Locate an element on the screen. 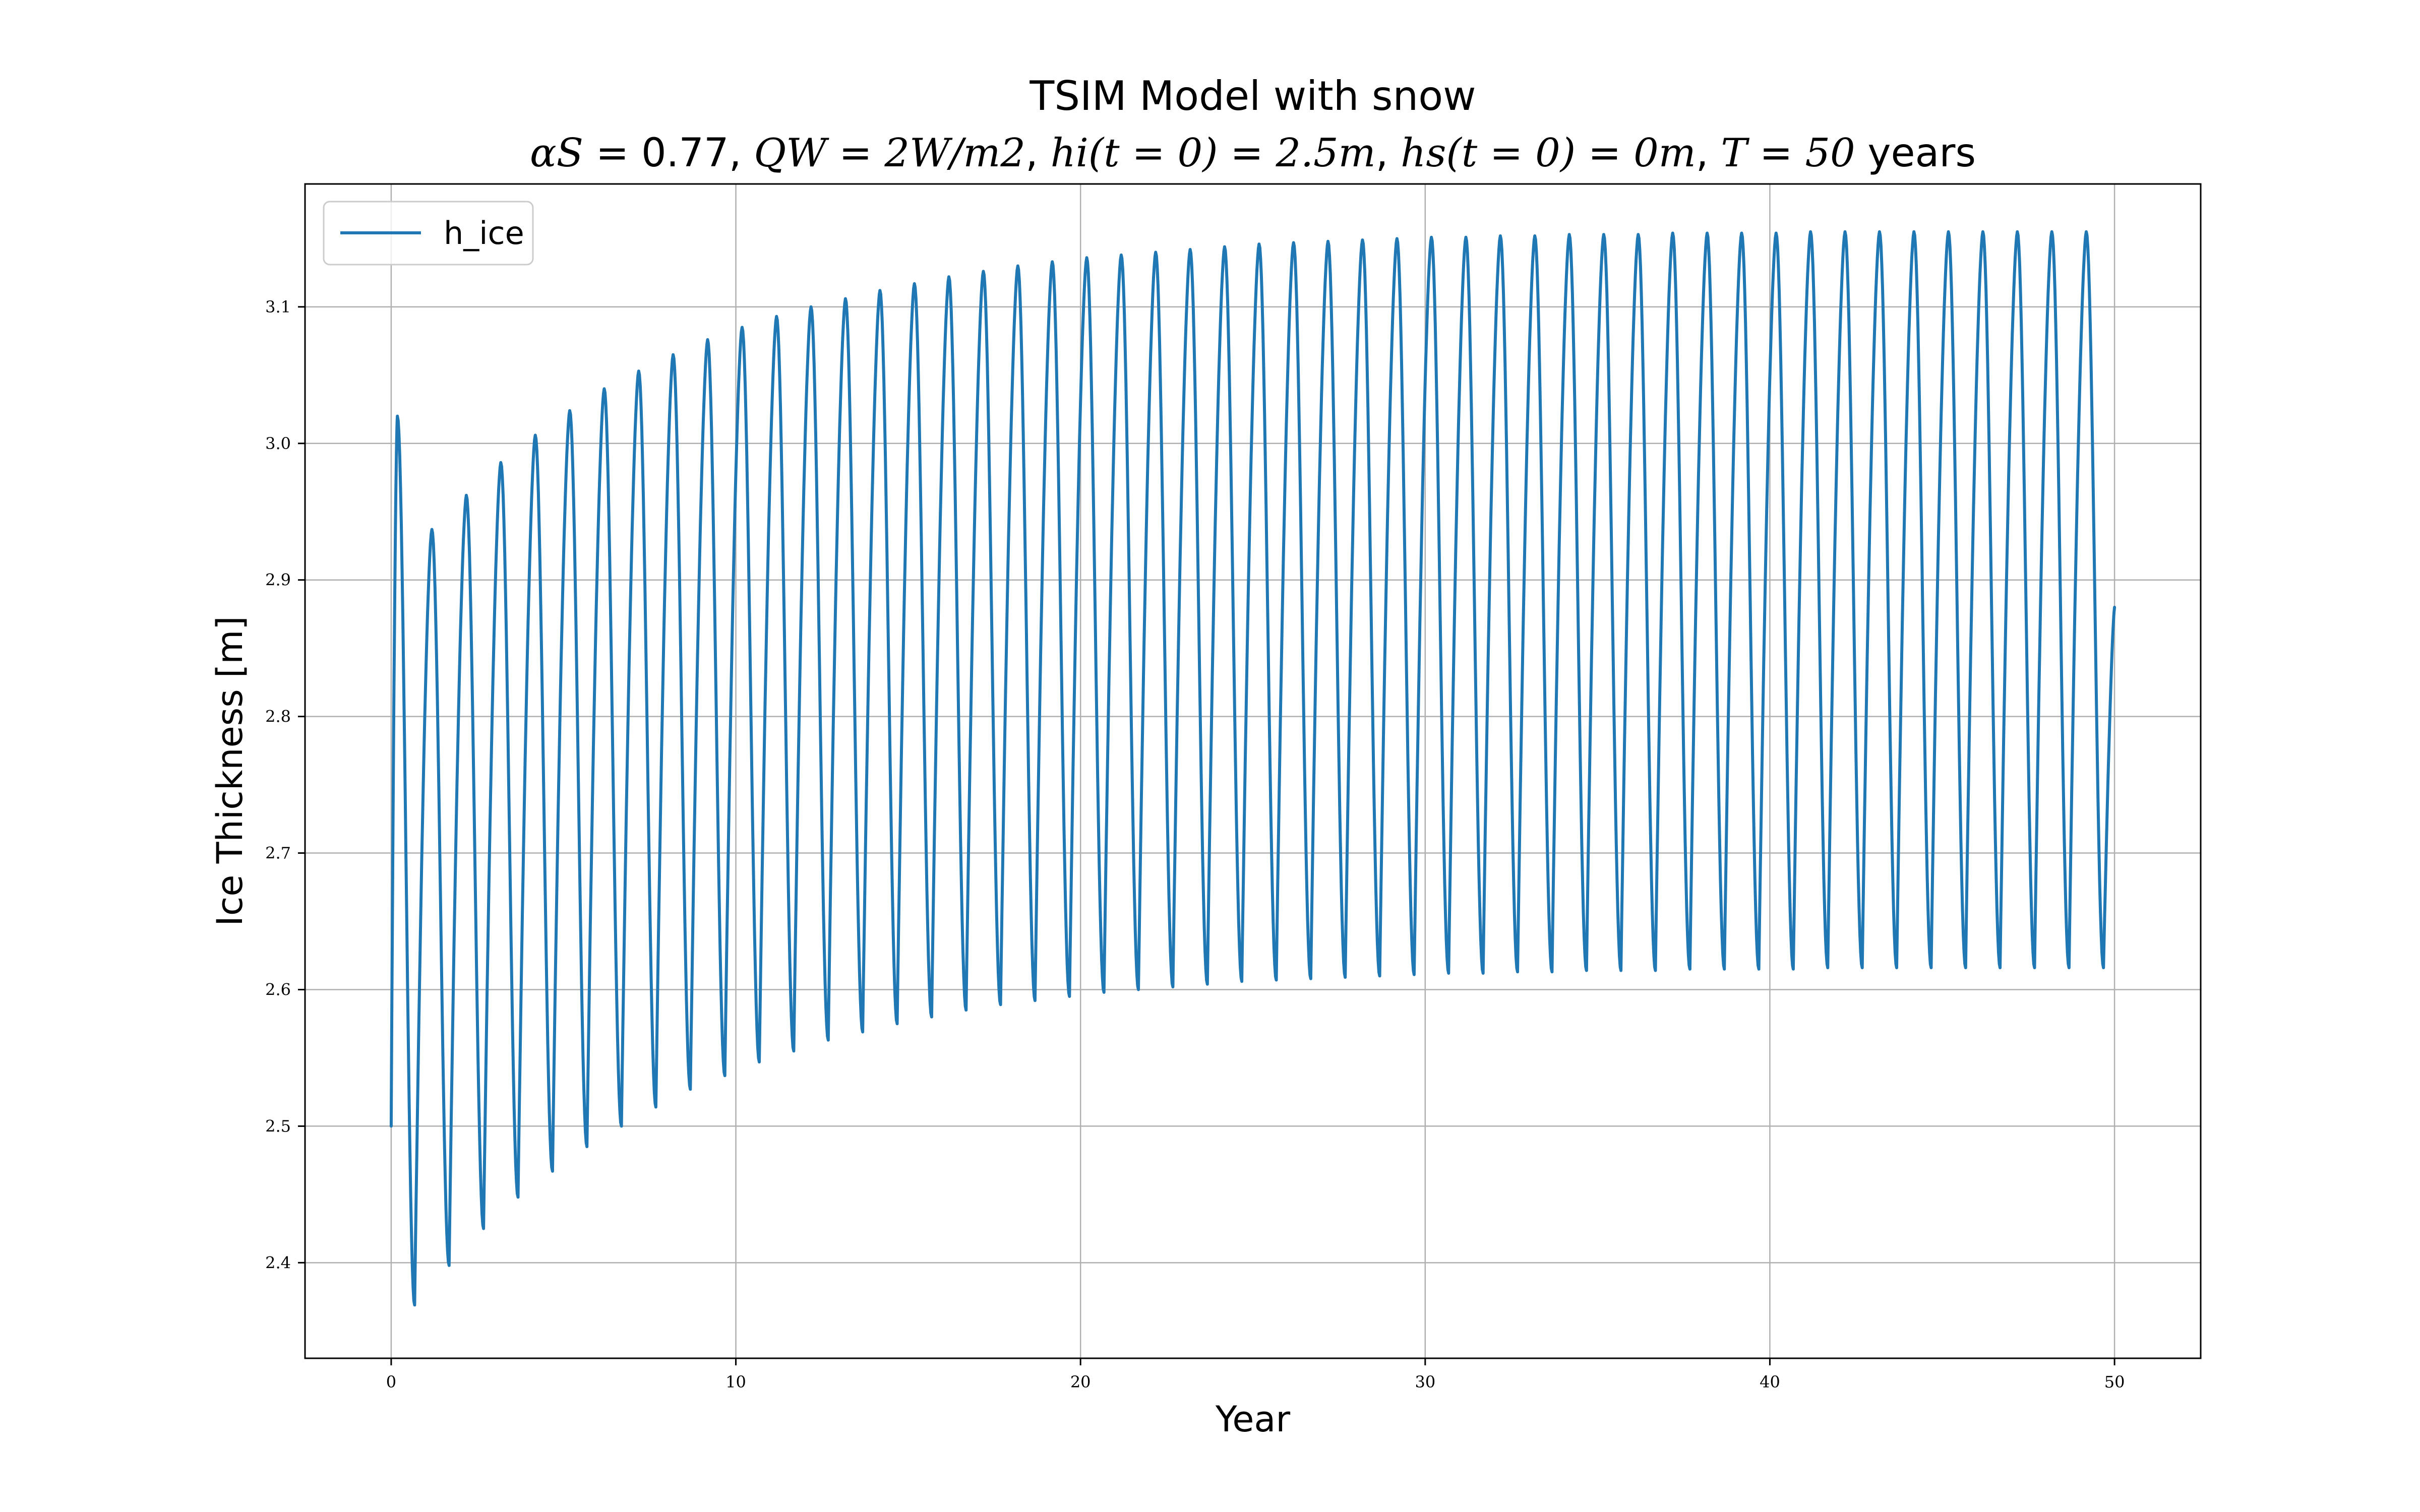 The height and width of the screenshot is (1512, 2420). y-tick-label: 3.0 is located at coordinates (278, 443).